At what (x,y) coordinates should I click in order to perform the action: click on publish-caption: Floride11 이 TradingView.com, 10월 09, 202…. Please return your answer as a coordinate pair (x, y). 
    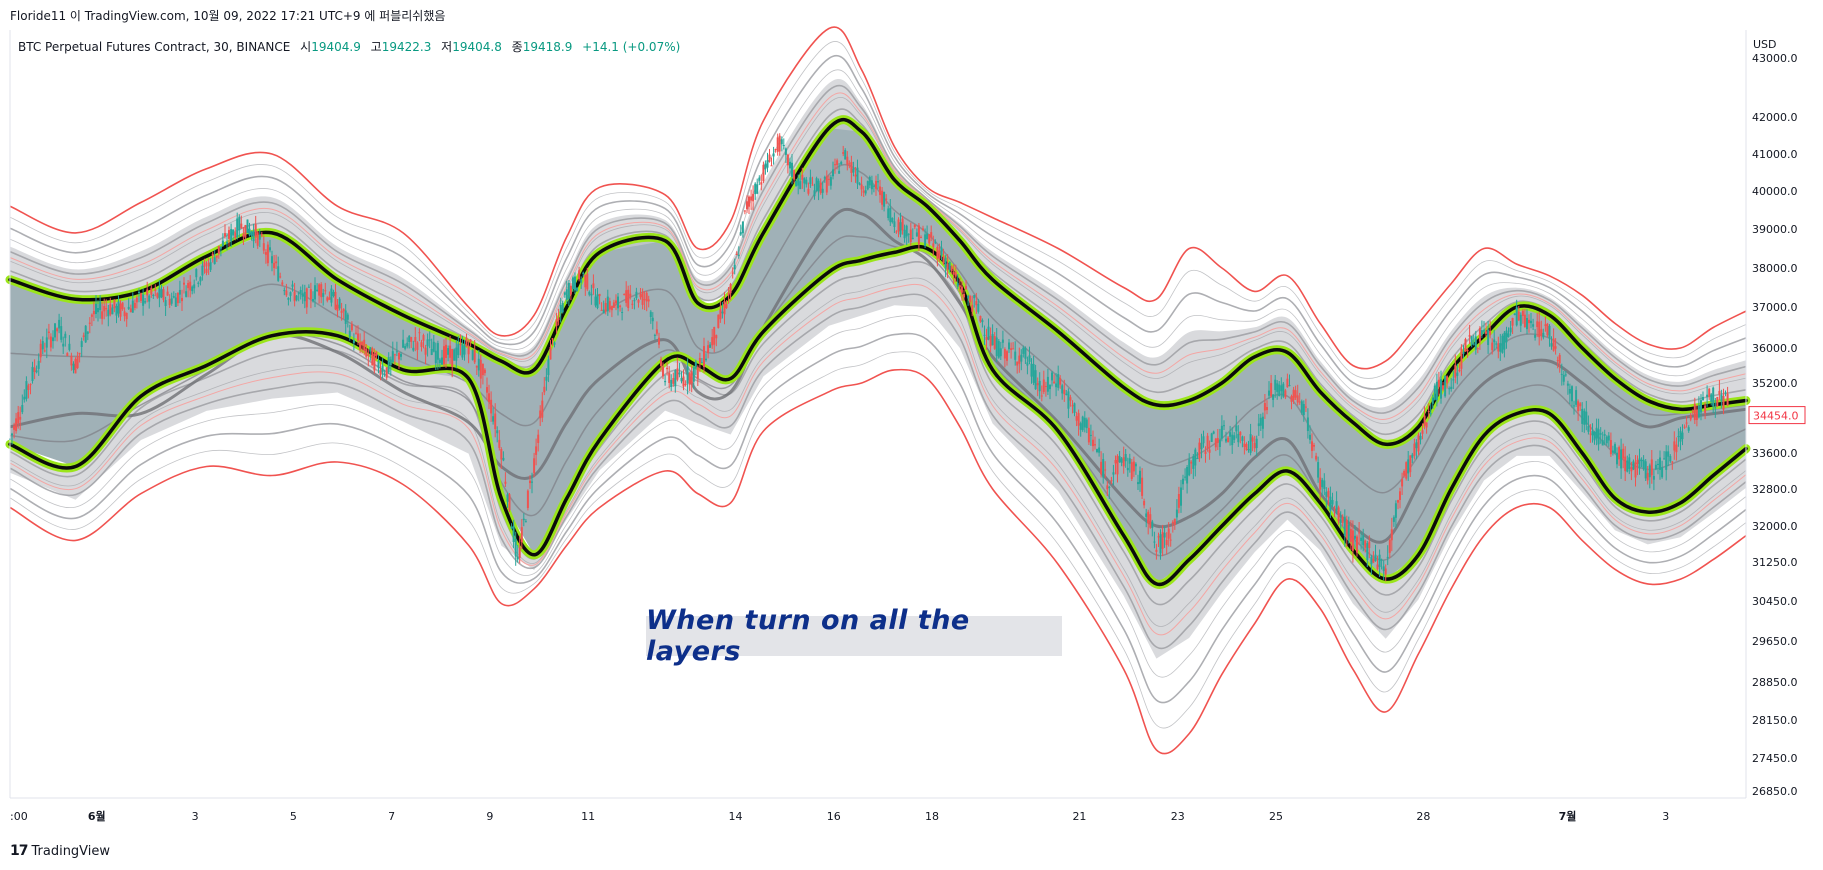
    Looking at the image, I should click on (228, 16).